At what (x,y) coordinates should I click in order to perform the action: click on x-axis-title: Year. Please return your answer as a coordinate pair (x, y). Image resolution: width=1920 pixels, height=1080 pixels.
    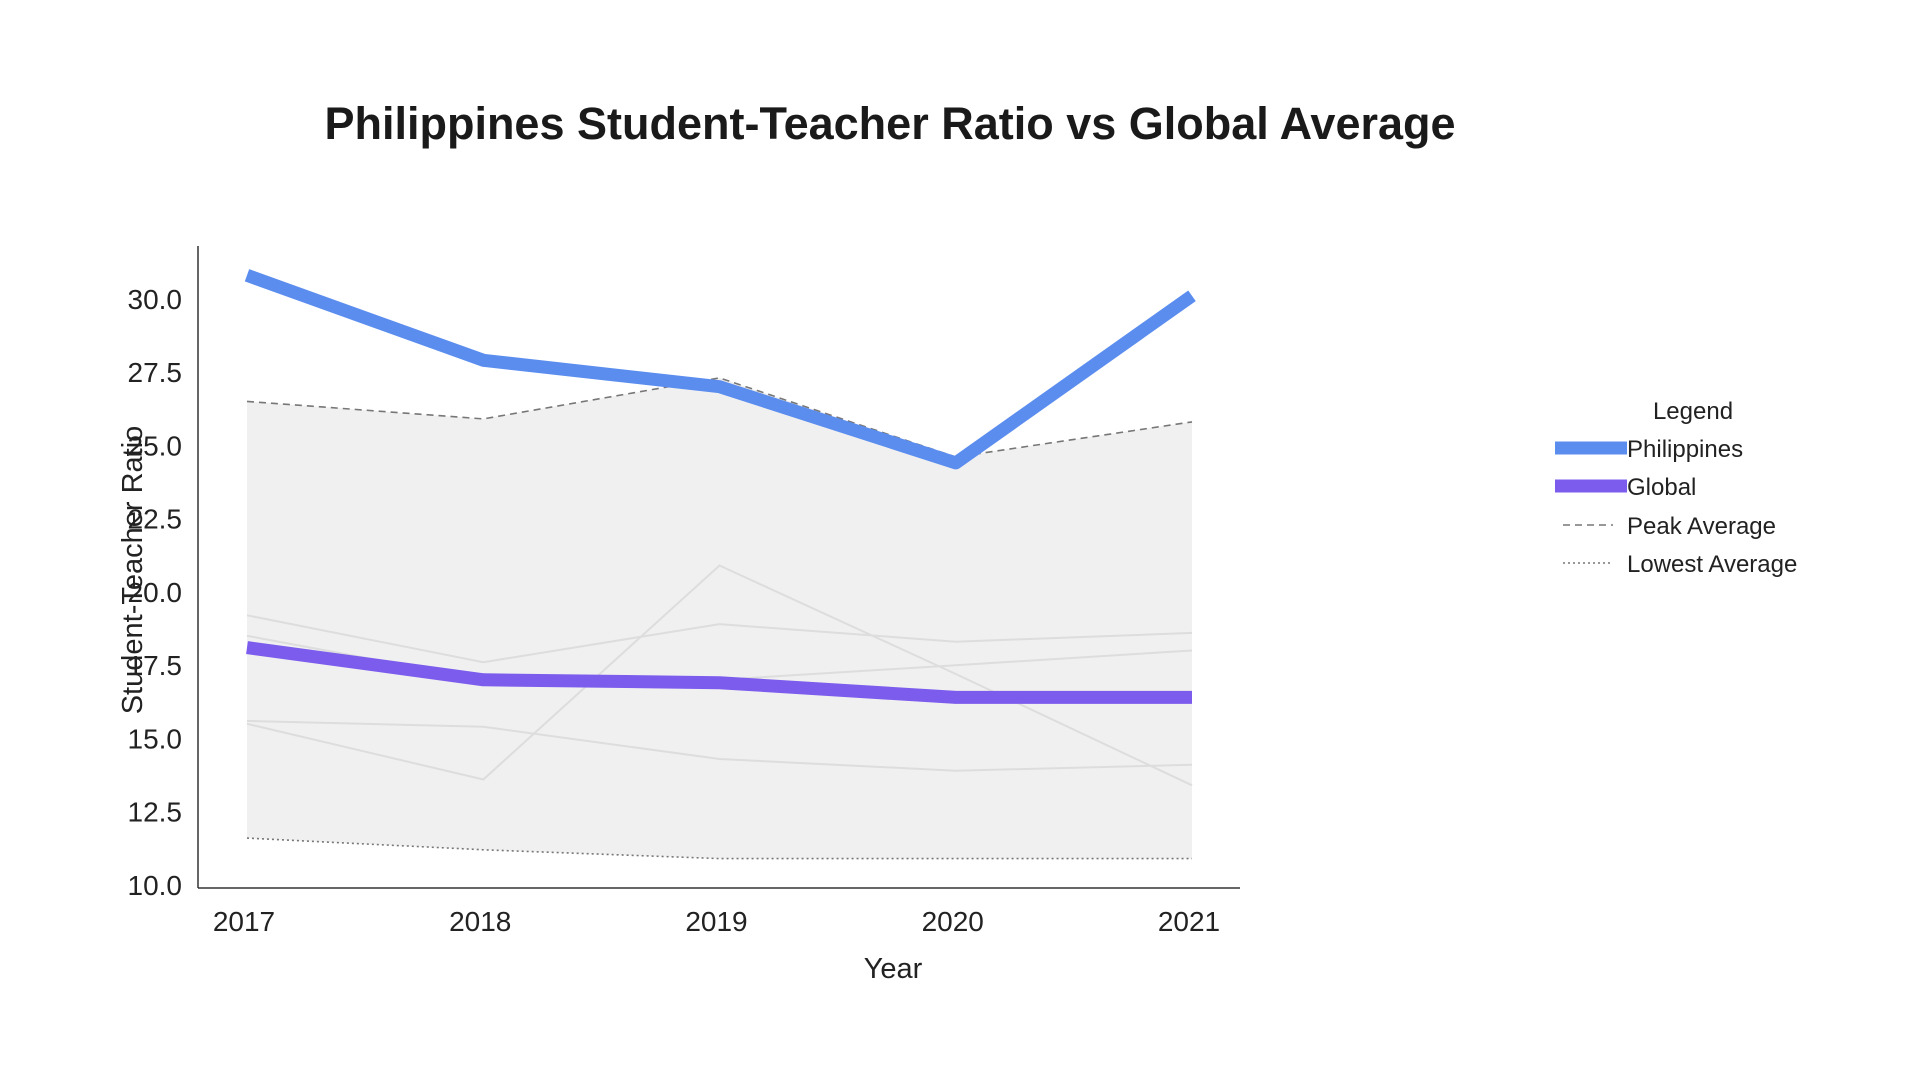
    Looking at the image, I should click on (893, 969).